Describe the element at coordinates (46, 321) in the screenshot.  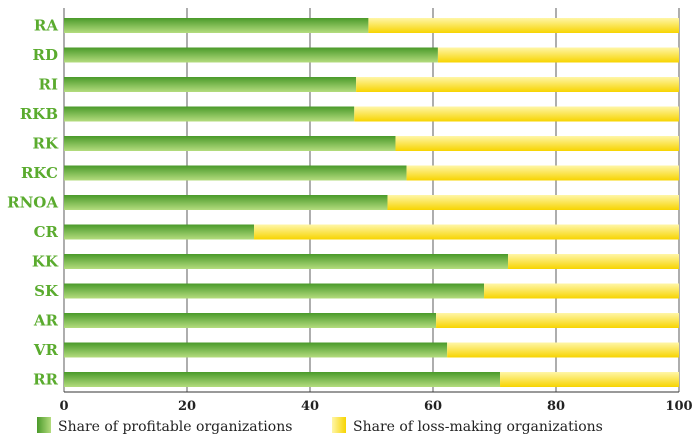
I see `category-label: AR` at that location.